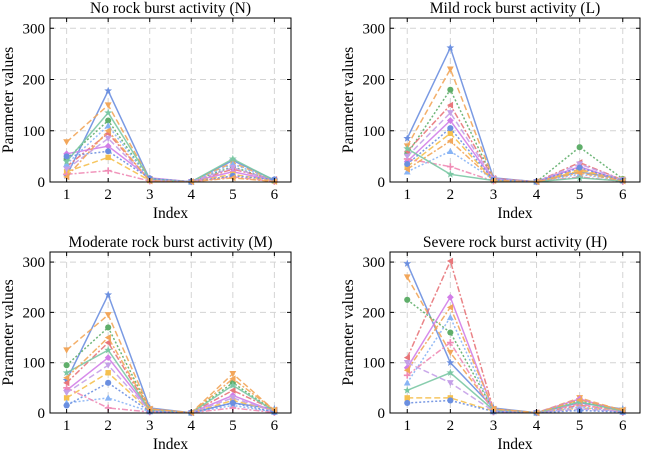 Image resolution: width=649 pixels, height=454 pixels. I want to click on y-axis-label: Parameter values, so click(8, 332).